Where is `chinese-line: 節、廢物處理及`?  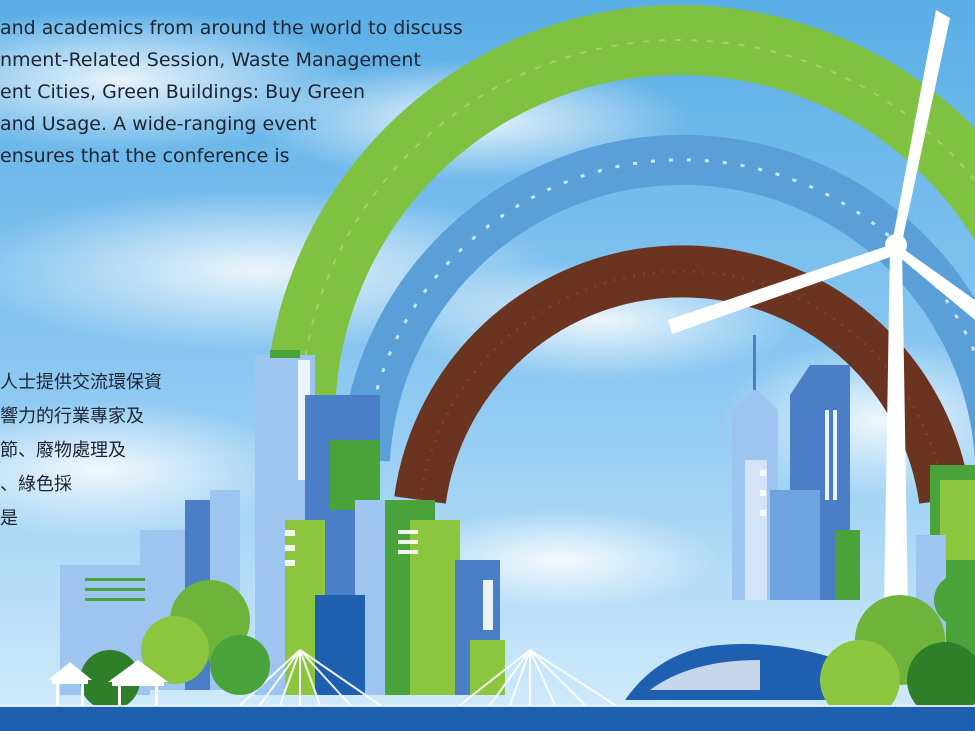 chinese-line: 節、廢物處理及 is located at coordinates (63, 450).